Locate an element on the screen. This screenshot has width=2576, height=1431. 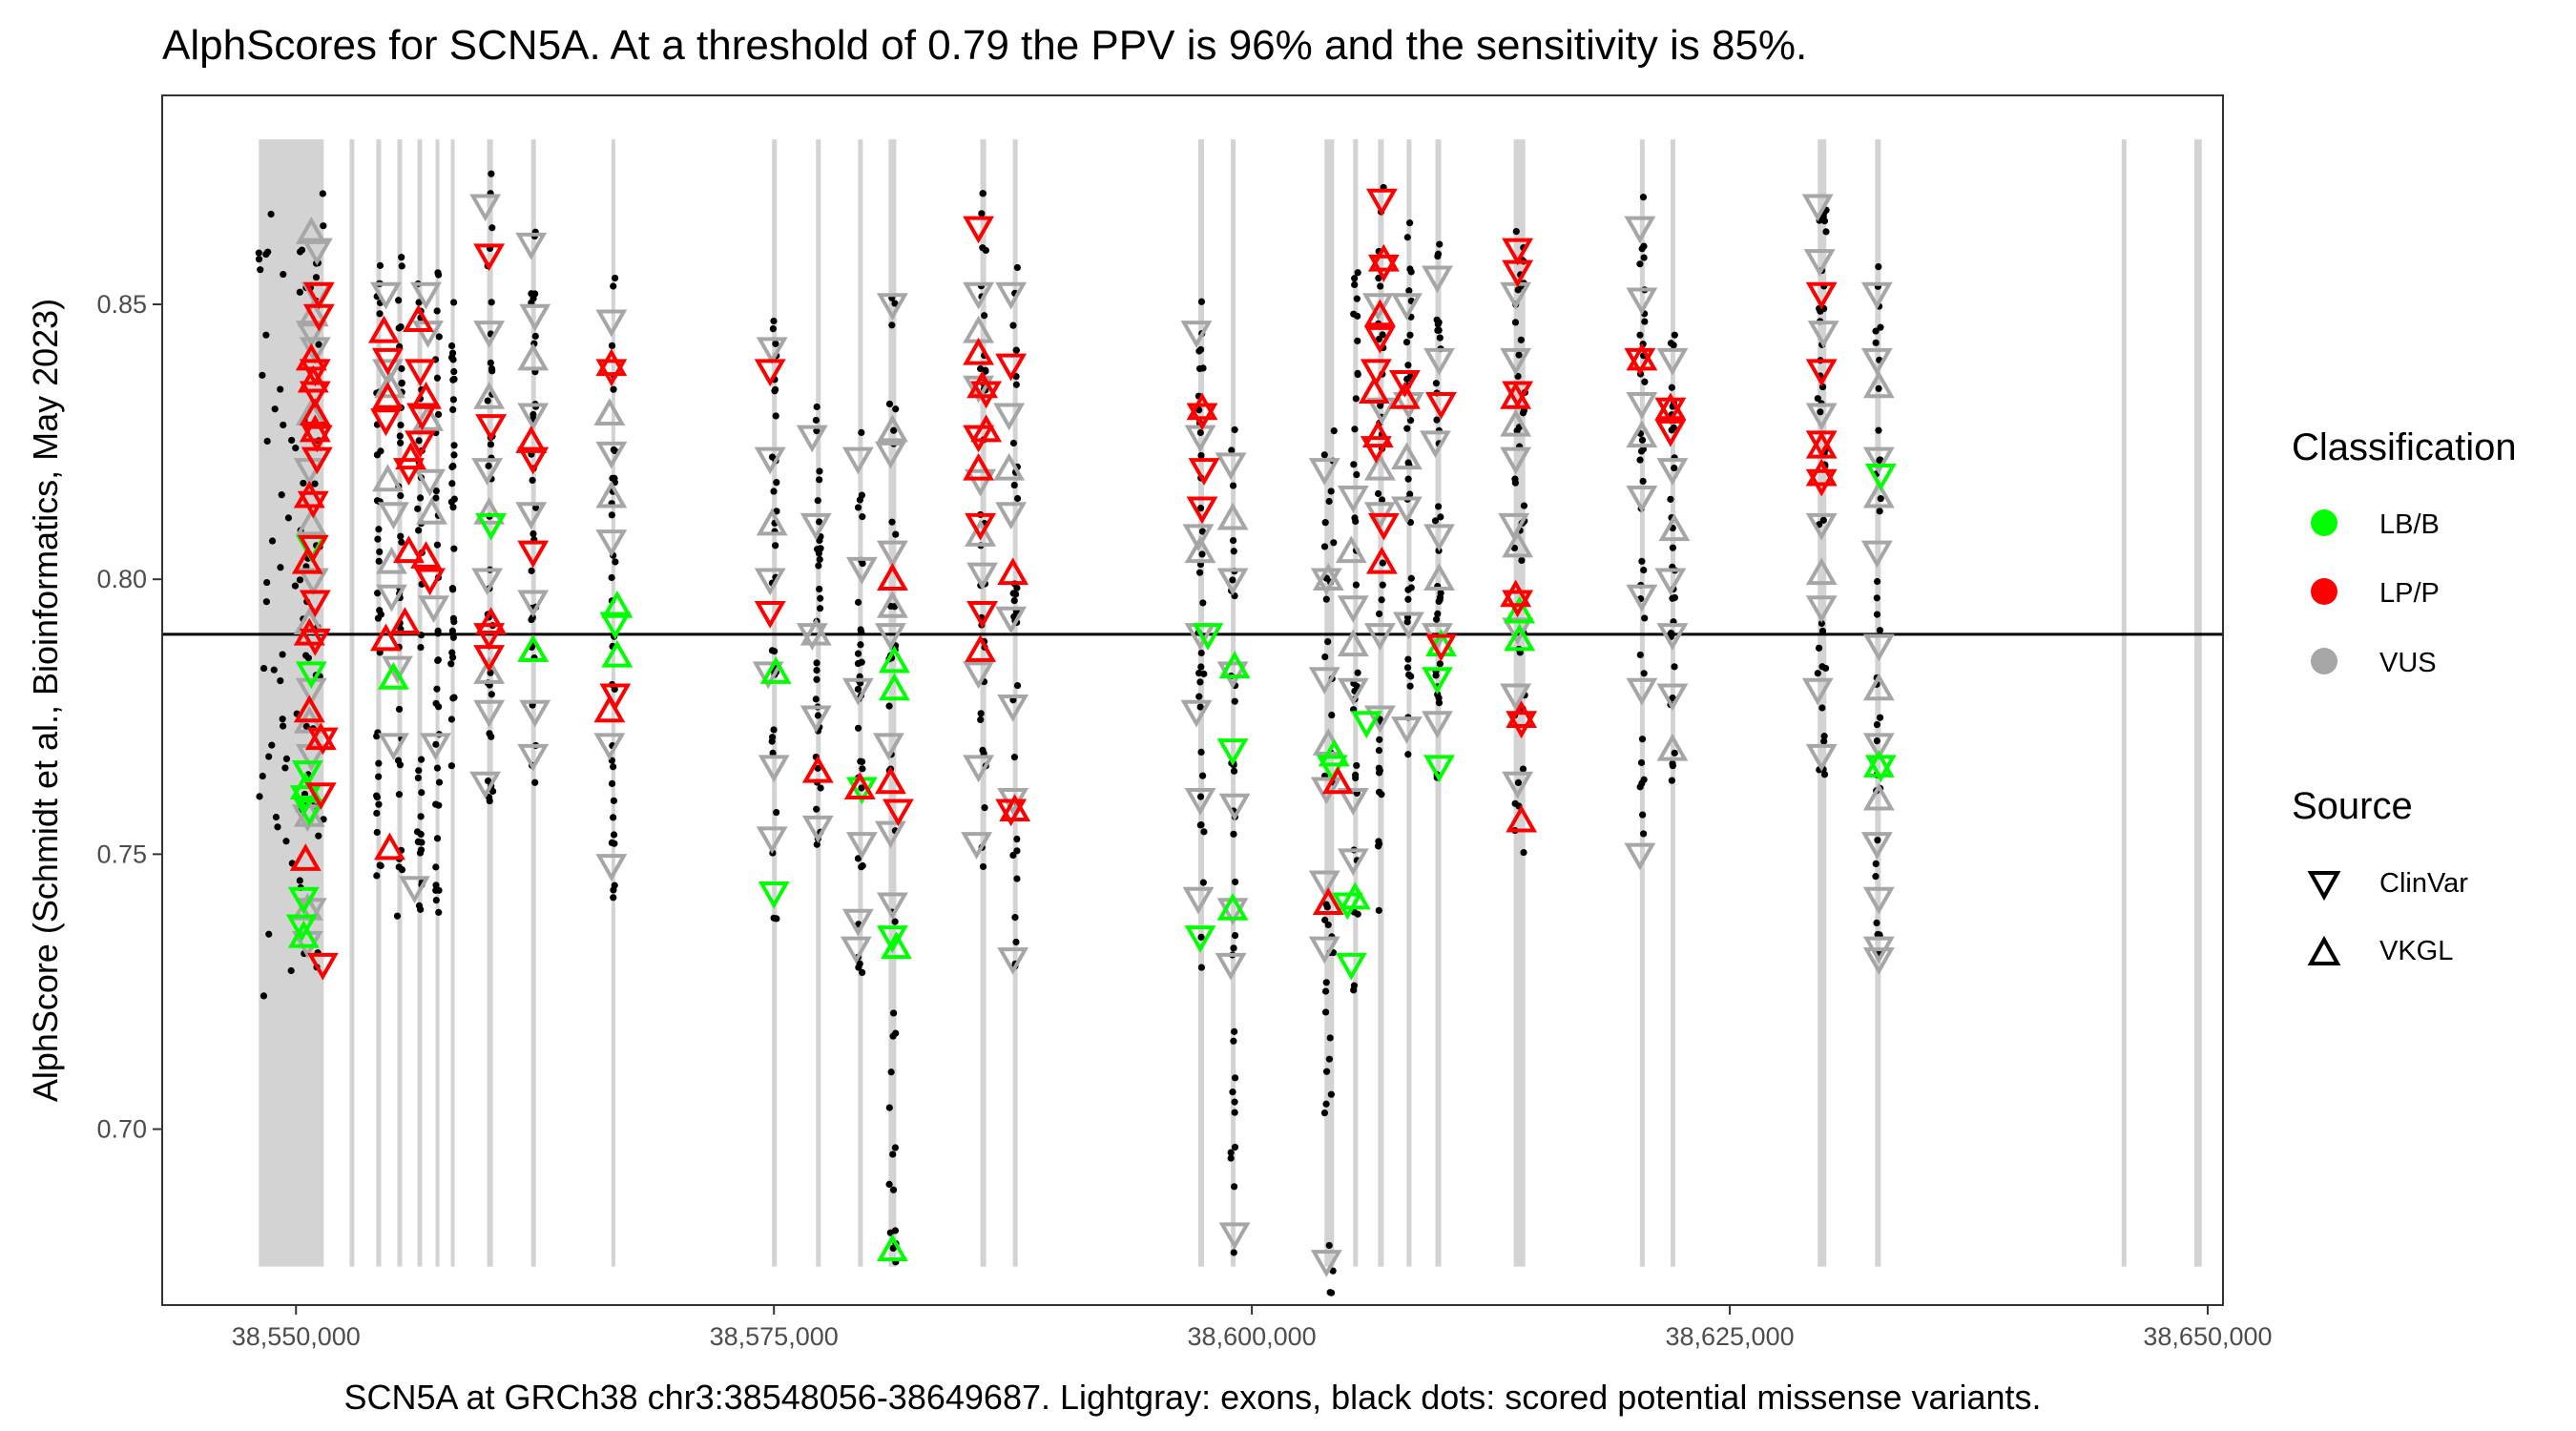
y-tick-label: 0.85 is located at coordinates (121, 304).